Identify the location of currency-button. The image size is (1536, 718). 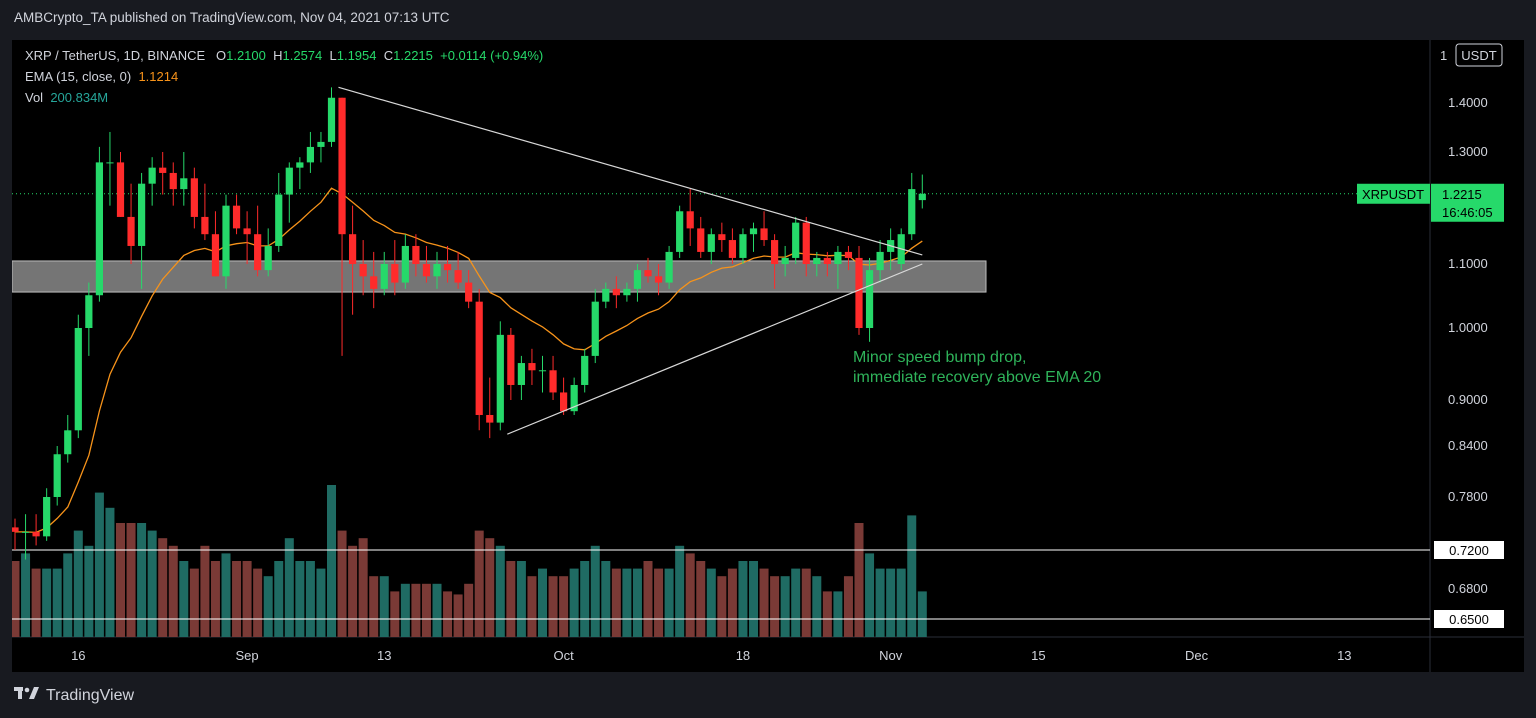
(1479, 55).